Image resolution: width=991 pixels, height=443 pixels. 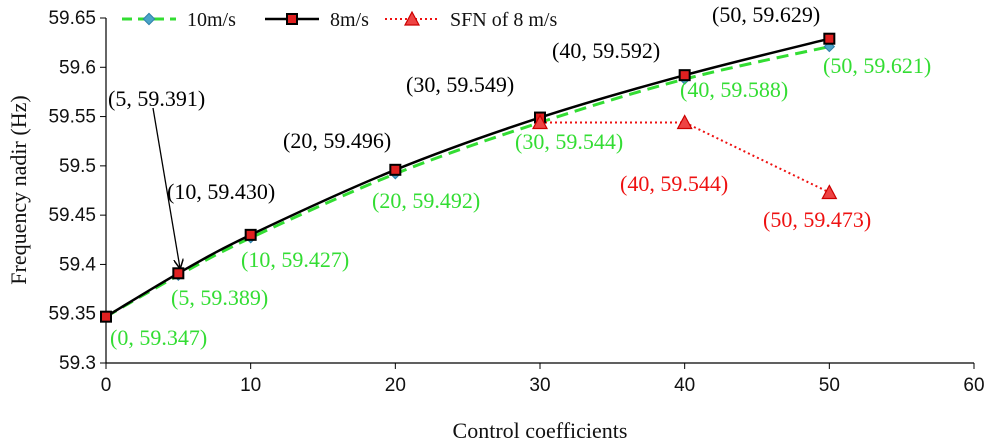 I want to click on y-tick-label: 59.5, so click(x=77, y=166).